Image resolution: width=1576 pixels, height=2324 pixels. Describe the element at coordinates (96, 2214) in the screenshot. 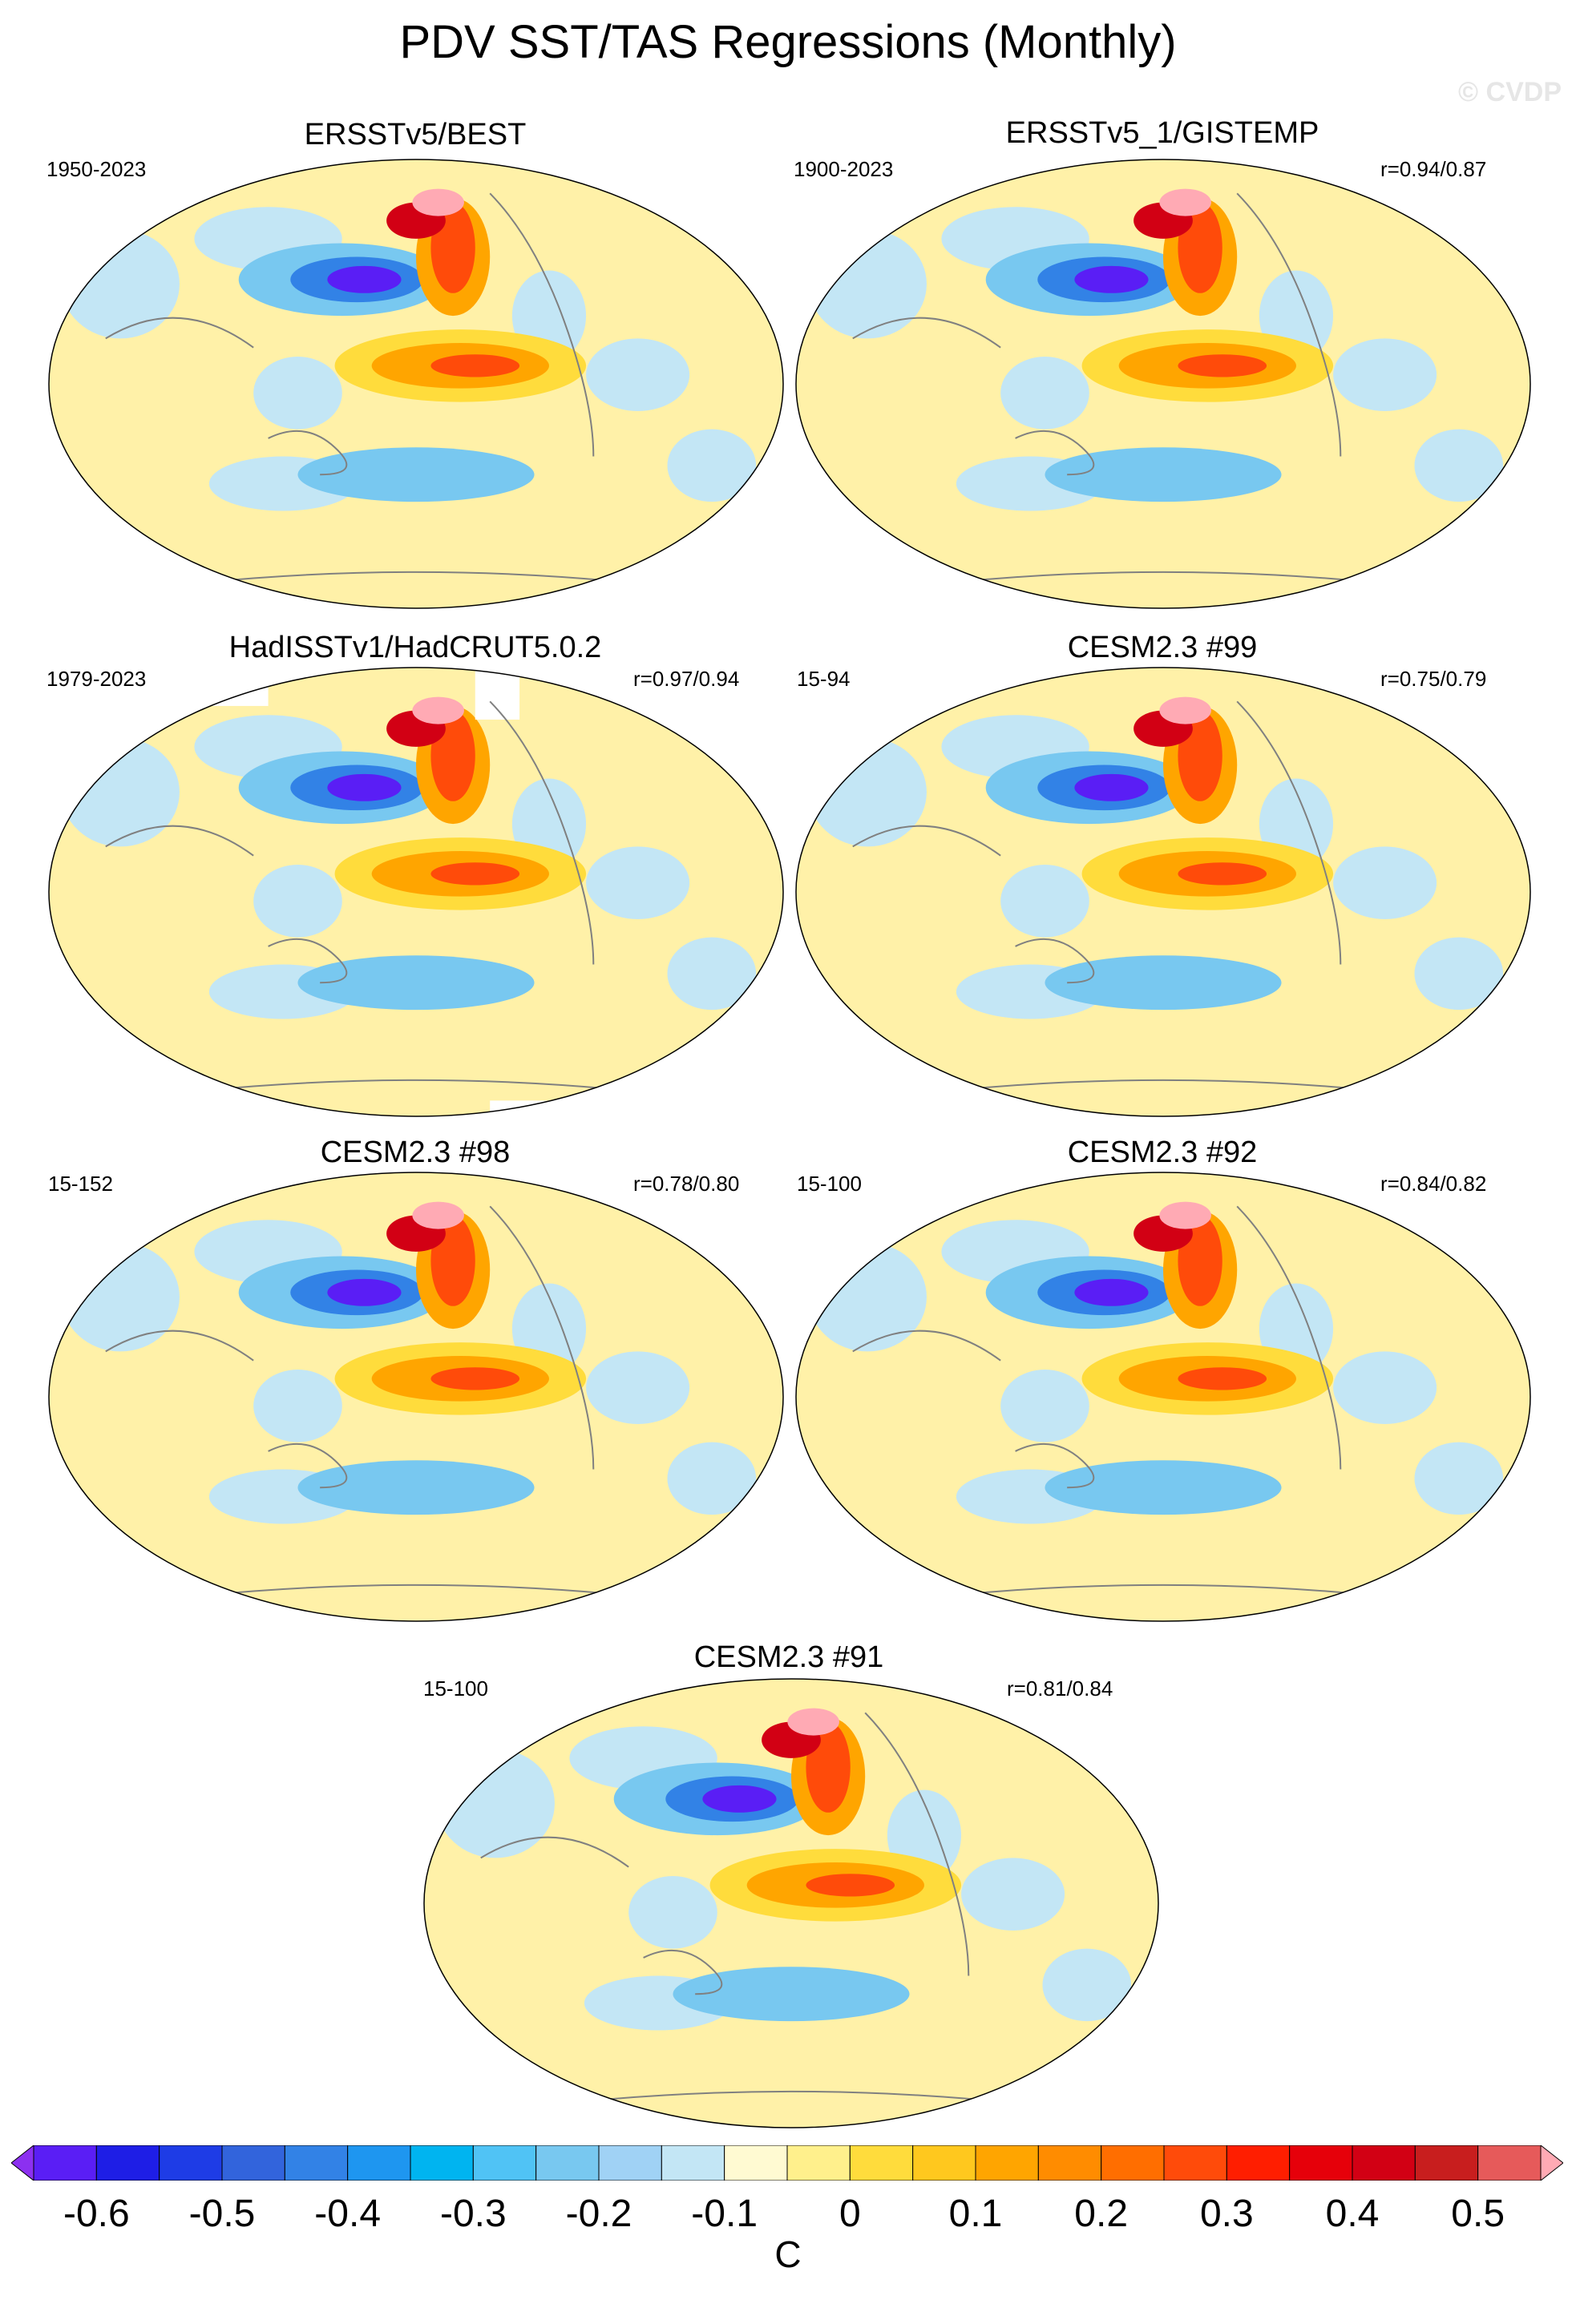

I see `colorbar-tick-label: -0.6` at that location.